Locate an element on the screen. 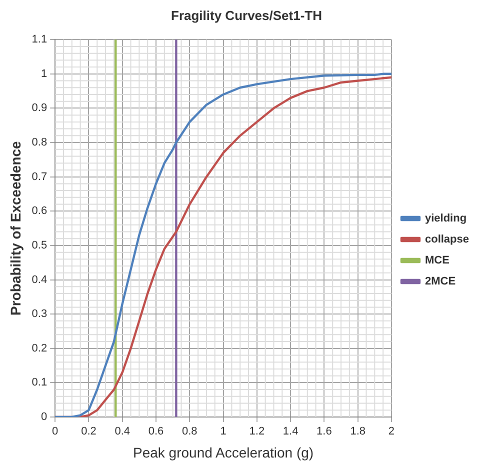 The width and height of the screenshot is (493, 471). x-axis-title: Peak ground Acceleration (g) is located at coordinates (223, 452).